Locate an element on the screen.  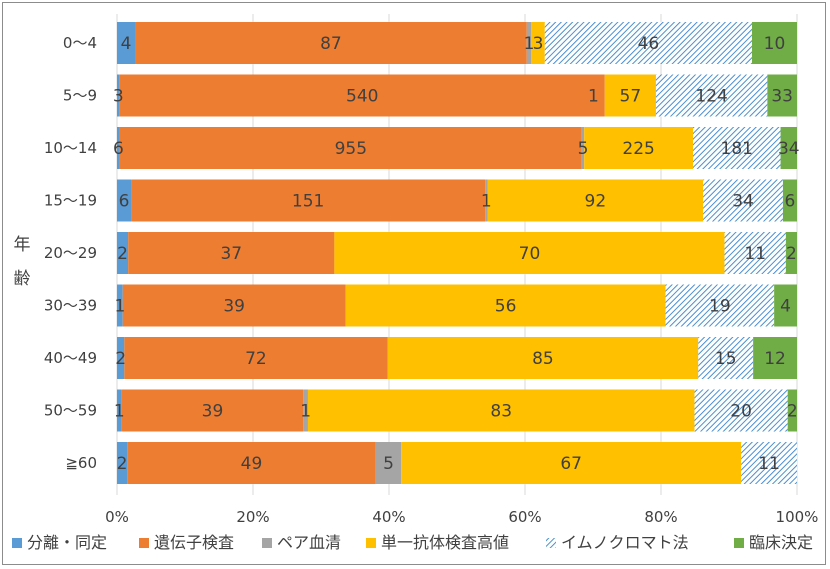
data-label: 87 is located at coordinates (331, 44).